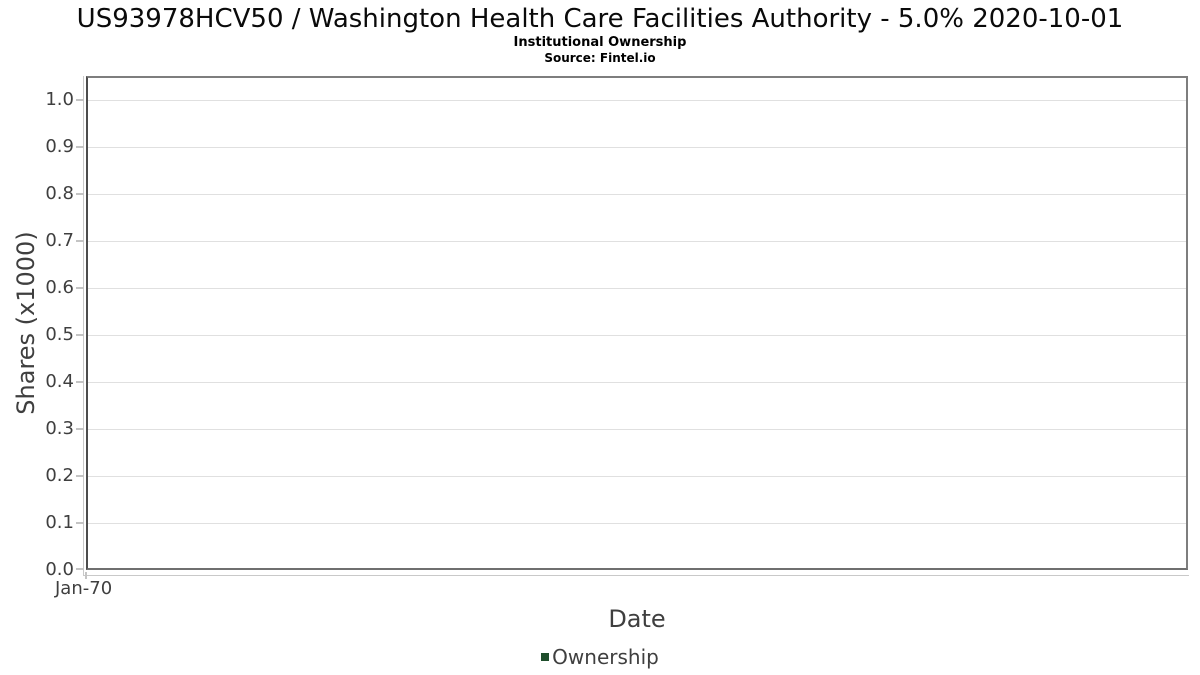  I want to click on y-tick-label: 0.6, so click(59, 287).